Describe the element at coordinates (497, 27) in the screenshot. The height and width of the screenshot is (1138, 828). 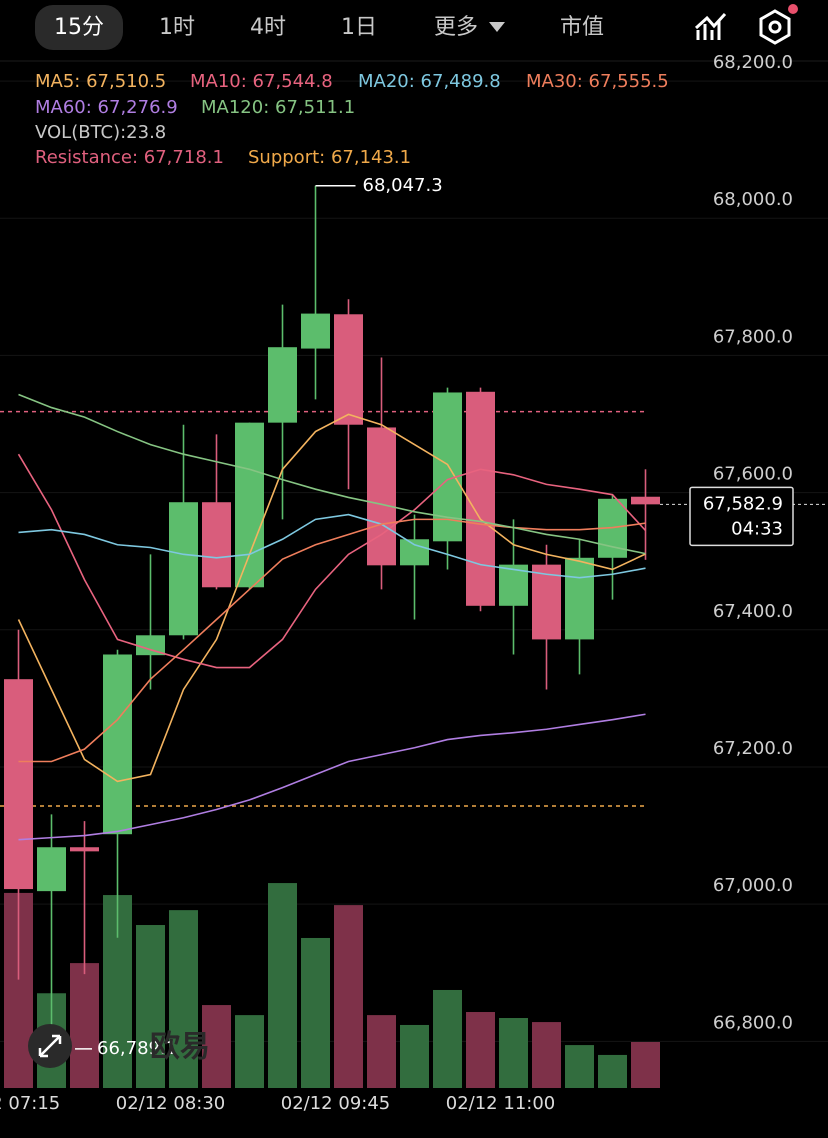
I see `dropdown-arrow` at that location.